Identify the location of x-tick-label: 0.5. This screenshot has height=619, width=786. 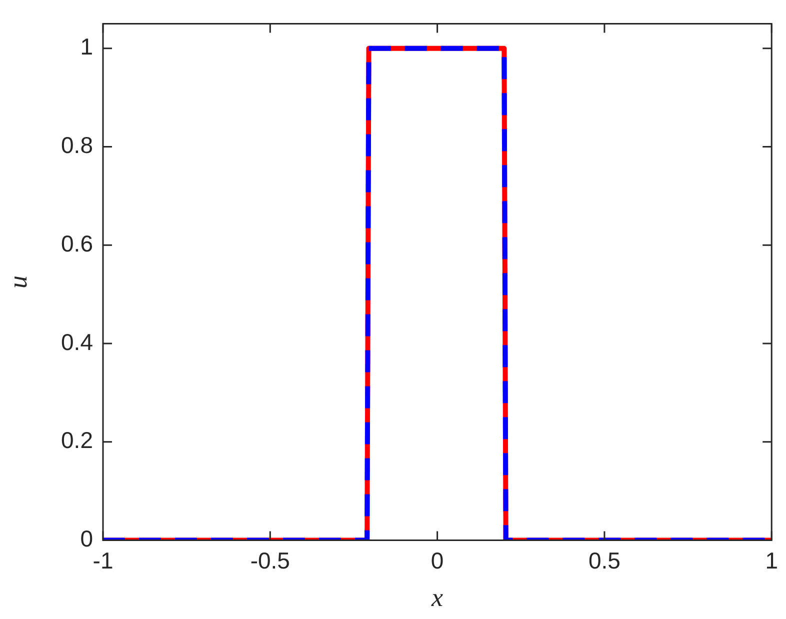
(604, 560).